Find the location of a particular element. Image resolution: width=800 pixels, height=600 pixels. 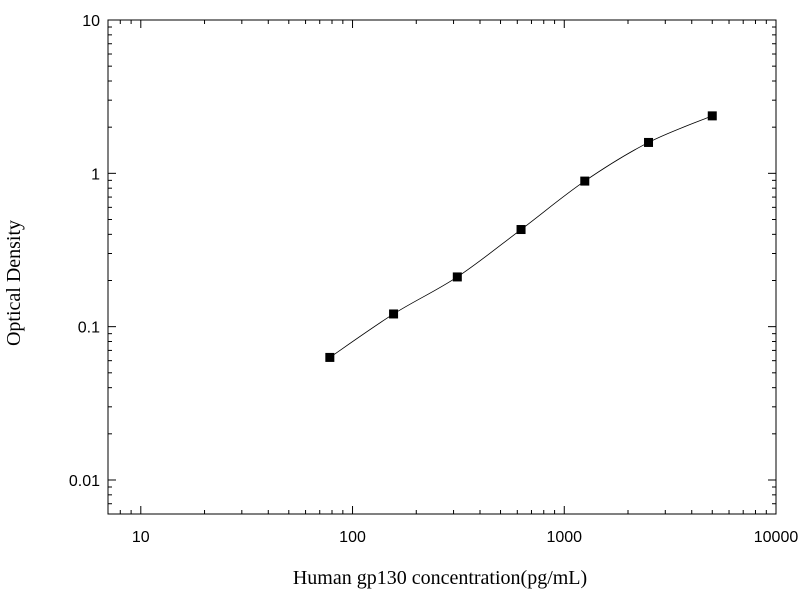

x-tick-label: 1000 is located at coordinates (564, 537).